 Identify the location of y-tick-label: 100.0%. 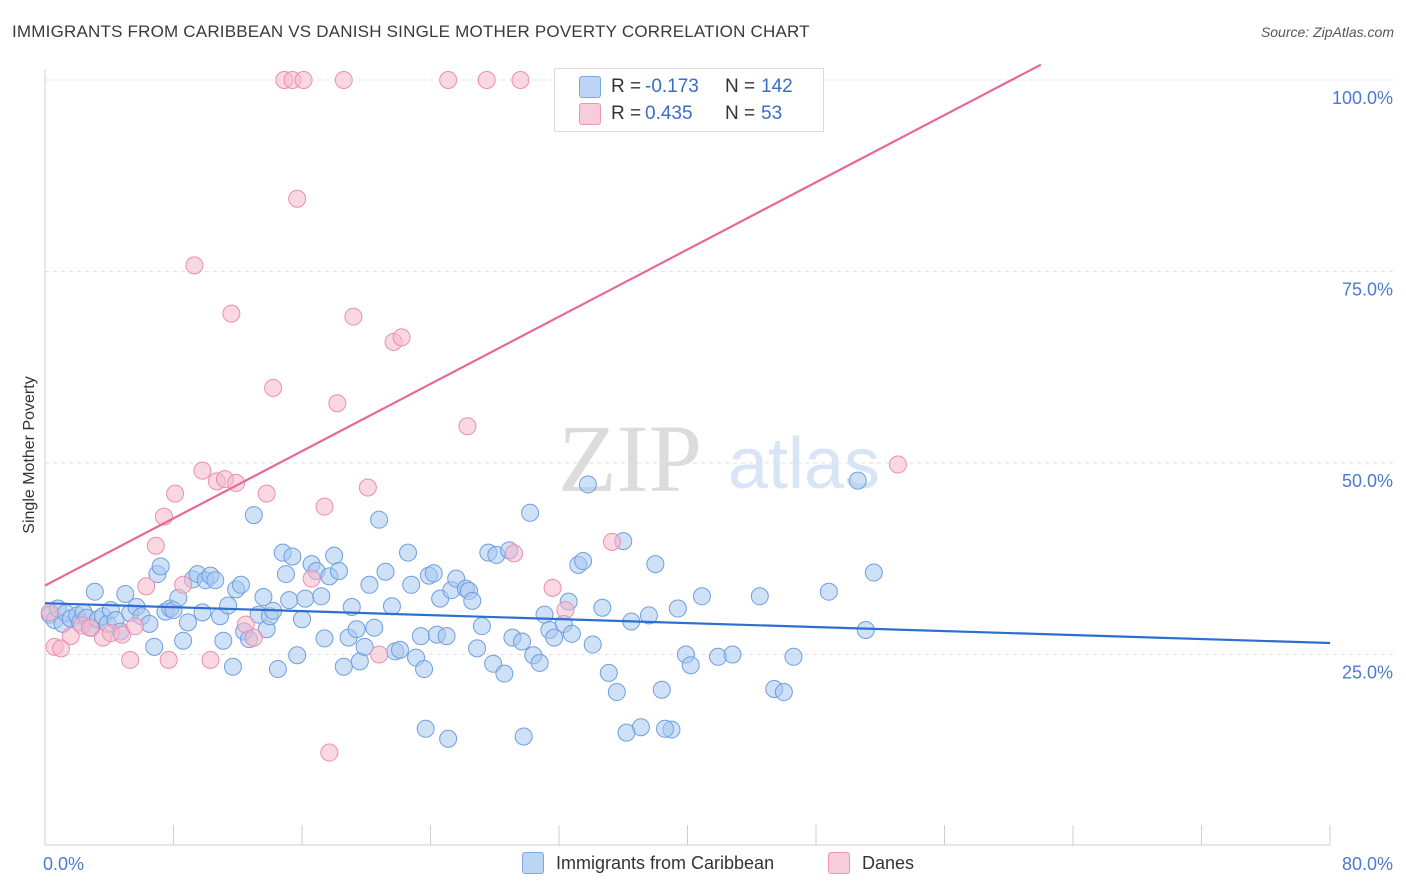
(1362, 98).